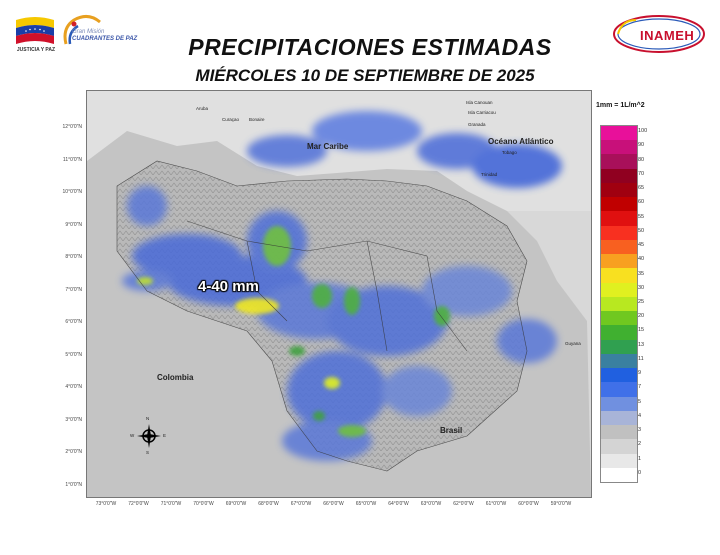 This screenshot has width=720, height=555. I want to click on lon-tick: 69°0'0"W, so click(236, 504).